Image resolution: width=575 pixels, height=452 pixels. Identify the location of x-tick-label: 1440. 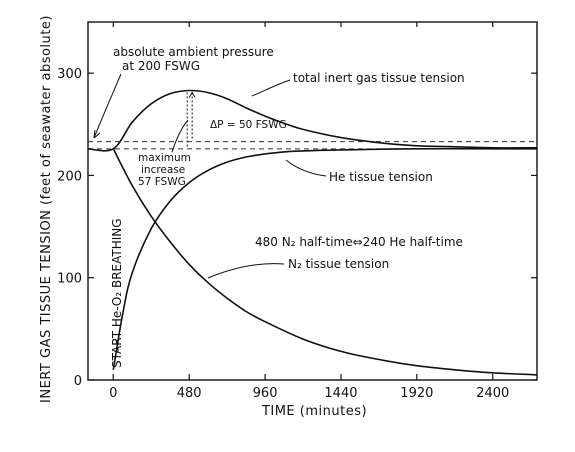
(340, 393).